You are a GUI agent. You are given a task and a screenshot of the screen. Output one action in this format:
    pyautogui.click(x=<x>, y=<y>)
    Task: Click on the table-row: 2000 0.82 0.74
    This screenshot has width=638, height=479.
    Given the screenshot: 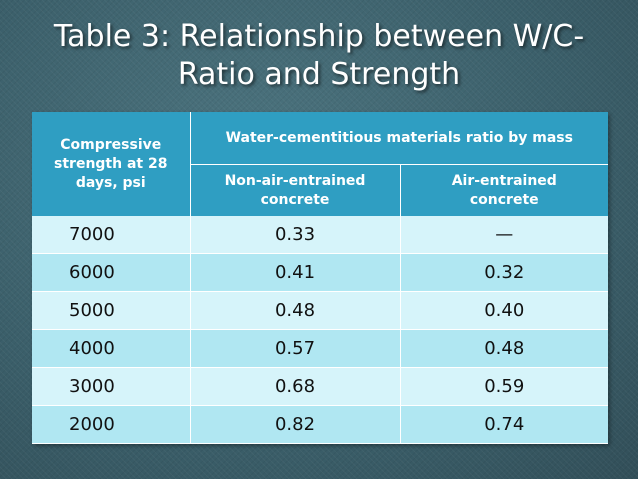 What is the action you would take?
    pyautogui.click(x=320, y=424)
    